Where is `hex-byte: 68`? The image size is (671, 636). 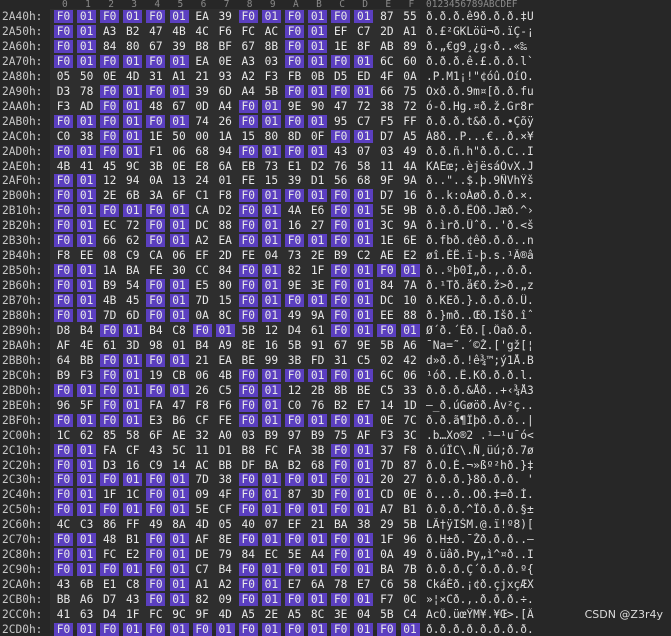 hex-byte: 68 is located at coordinates (364, 181).